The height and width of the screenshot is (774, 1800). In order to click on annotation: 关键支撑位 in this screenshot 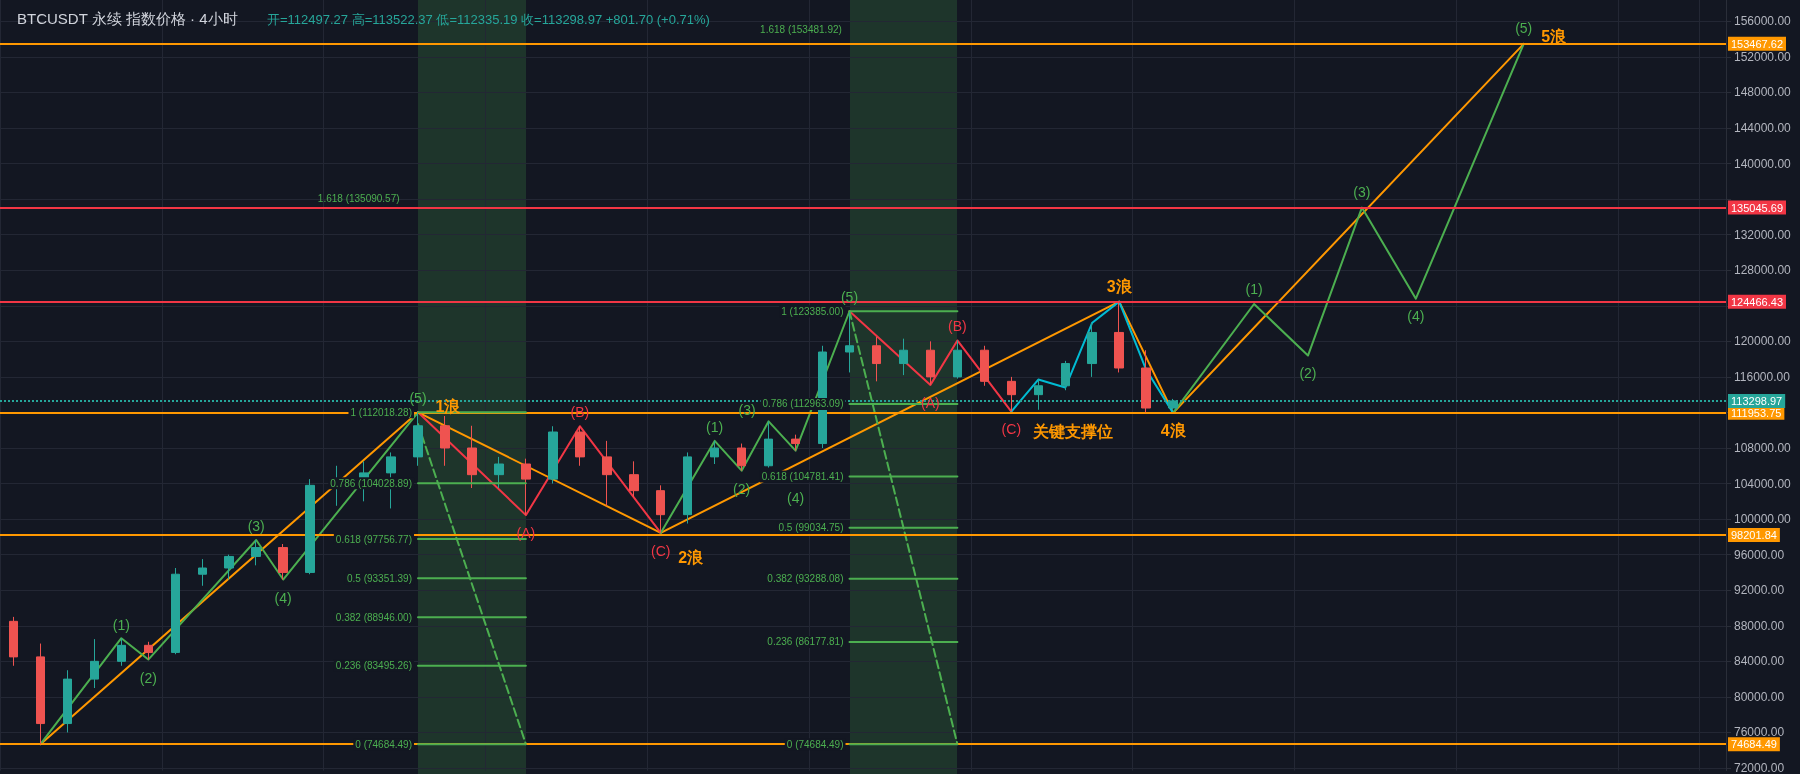, I will do `click(1073, 431)`.